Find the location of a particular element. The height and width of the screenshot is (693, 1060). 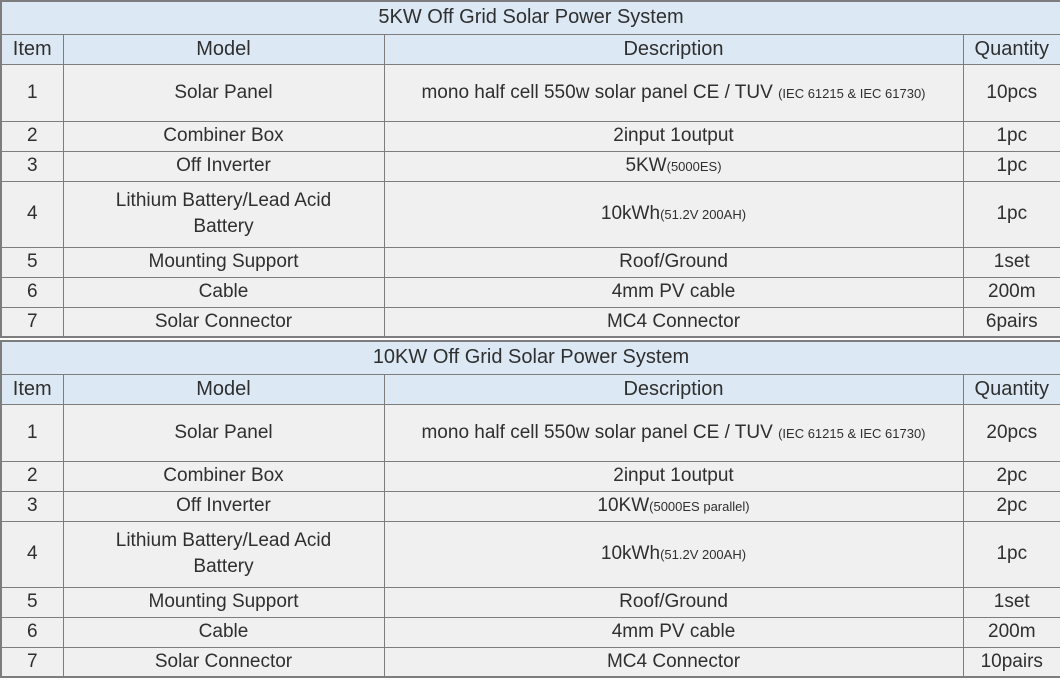

description-main: 10KW is located at coordinates (623, 506).